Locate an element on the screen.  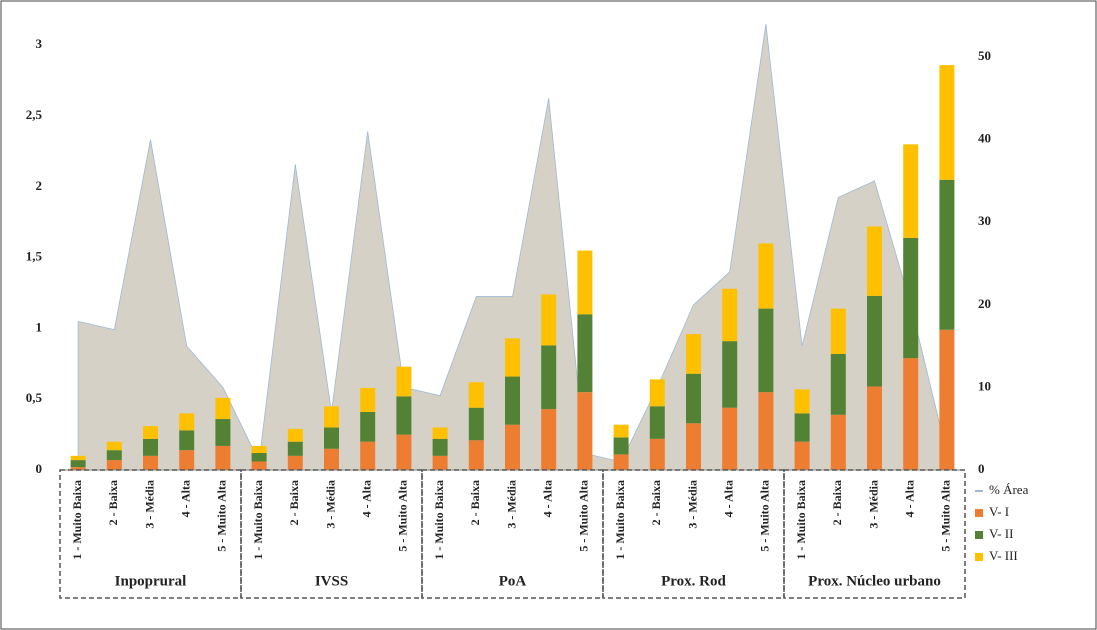
group-label: PoA is located at coordinates (513, 581).